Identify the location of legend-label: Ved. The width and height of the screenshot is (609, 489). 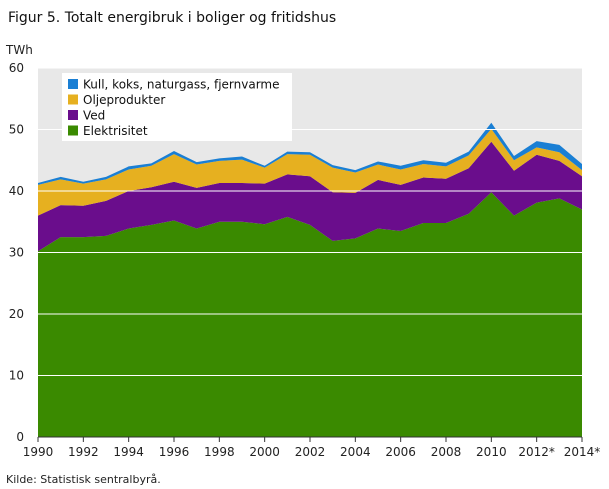
(94, 116).